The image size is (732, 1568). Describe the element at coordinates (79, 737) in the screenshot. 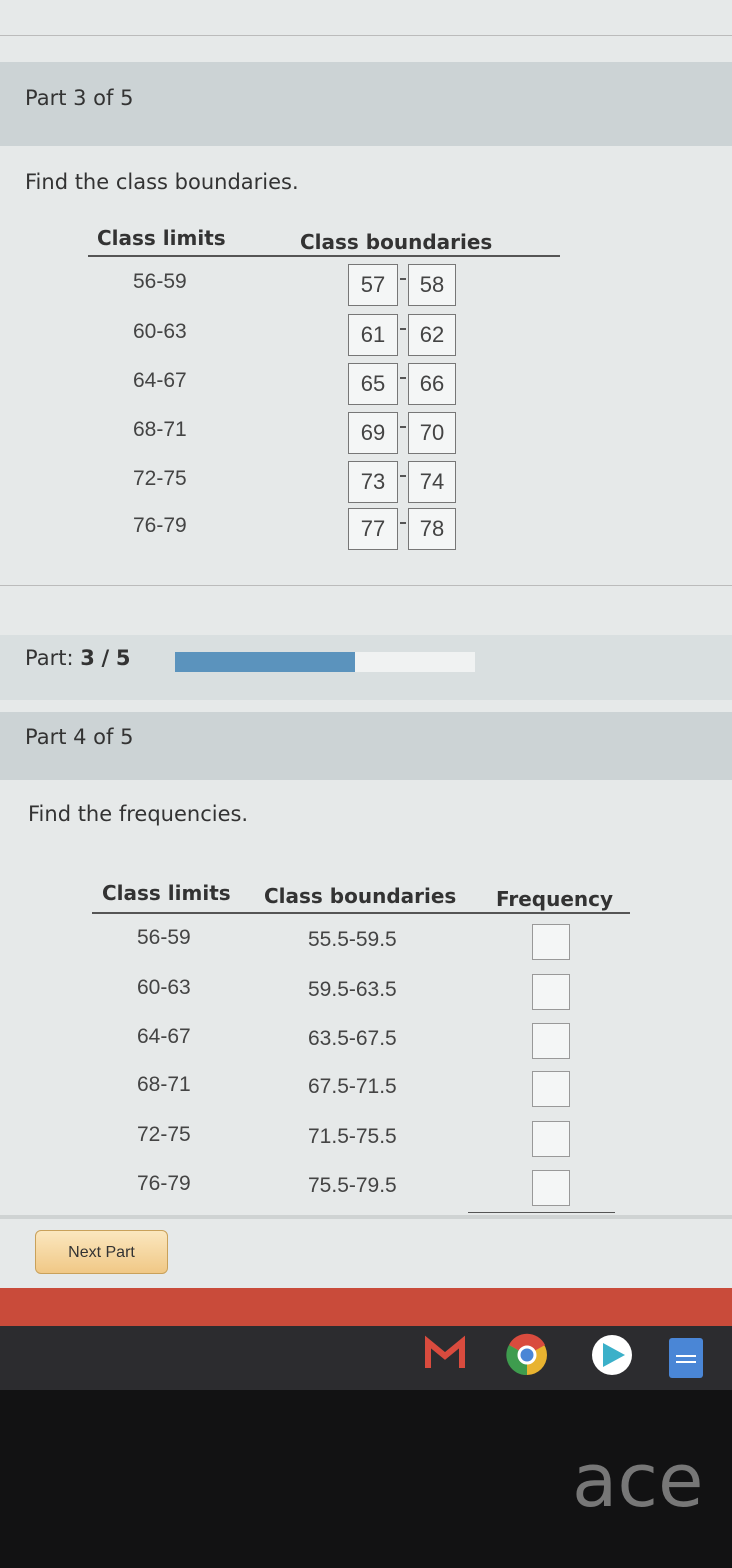

I see `part-header: Part 4 of 5` at that location.